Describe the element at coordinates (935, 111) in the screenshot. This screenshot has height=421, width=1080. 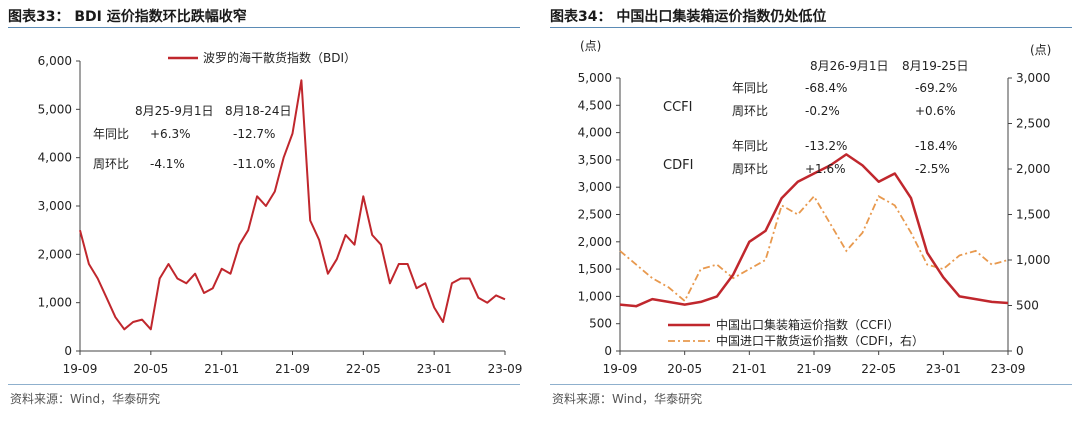
I see `anno-value: +0.6%` at that location.